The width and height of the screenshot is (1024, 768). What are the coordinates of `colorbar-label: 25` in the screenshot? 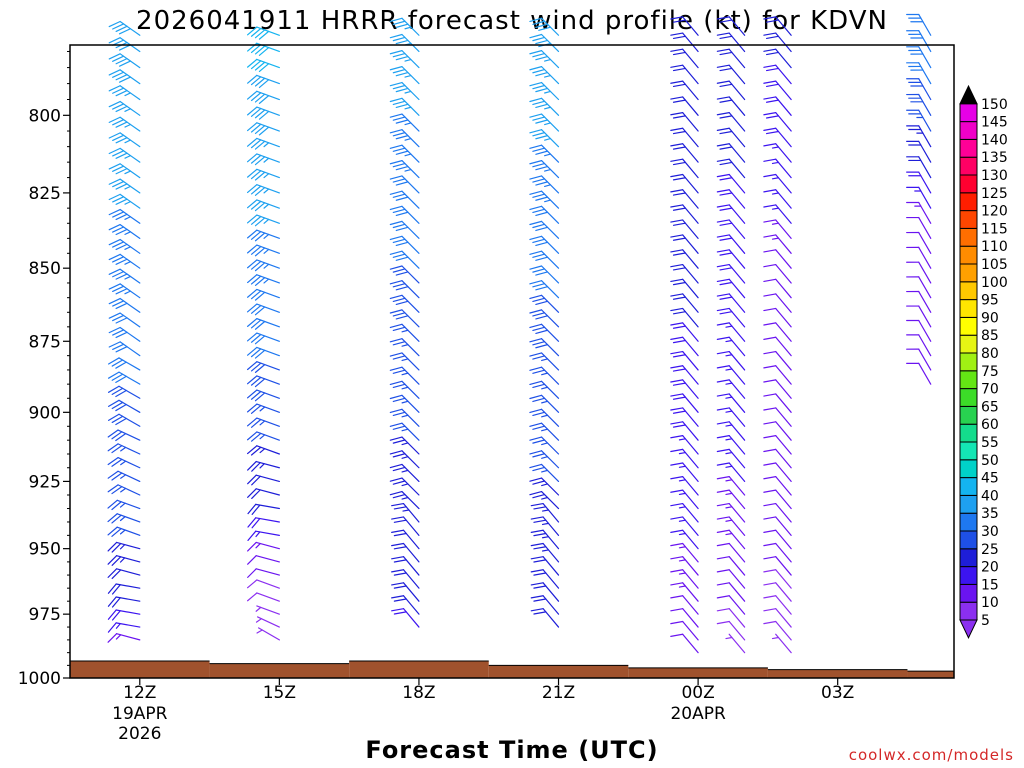 It's located at (990, 550).